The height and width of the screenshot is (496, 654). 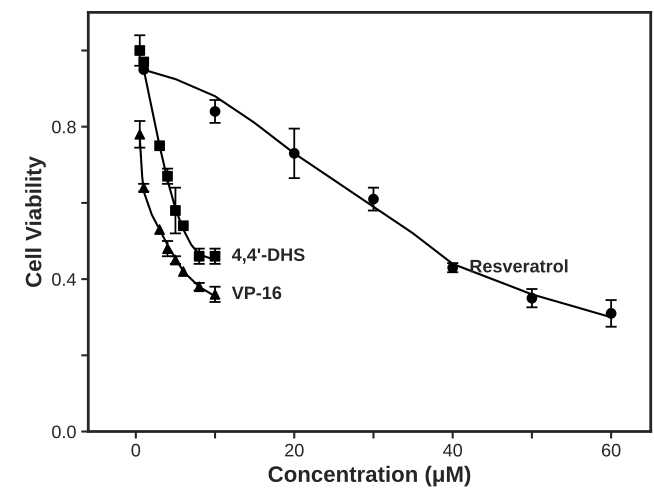 I want to click on y-axis-title: Cell Viability, so click(x=35, y=221).